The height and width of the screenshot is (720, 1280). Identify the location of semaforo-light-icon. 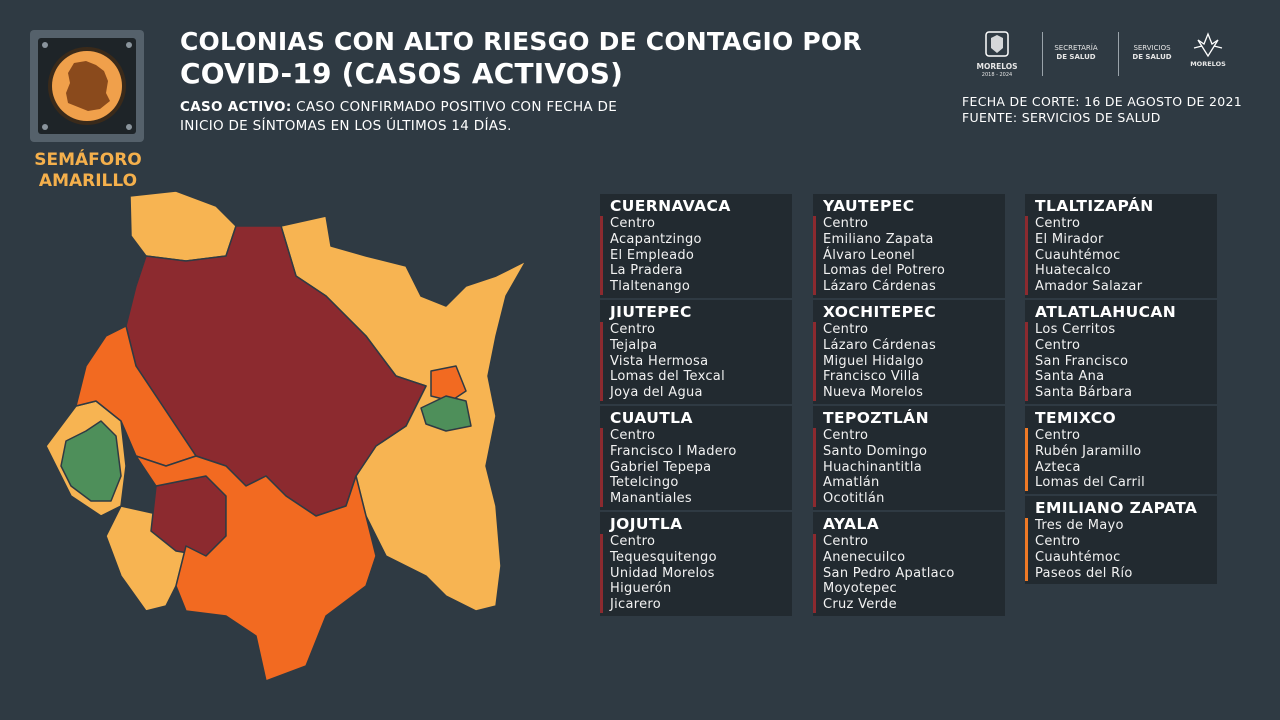
(87, 86).